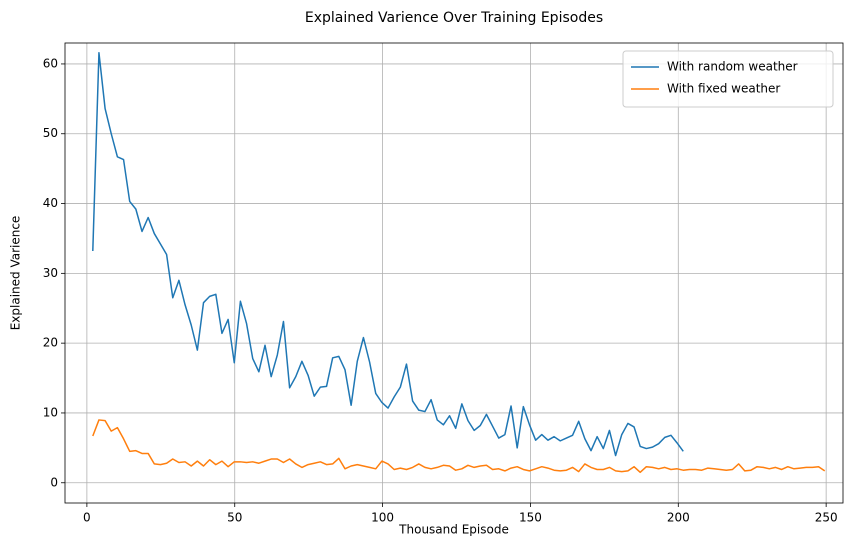 Image resolution: width=850 pixels, height=547 pixels. What do you see at coordinates (382, 518) in the screenshot?
I see `x-tick-label: 100` at bounding box center [382, 518].